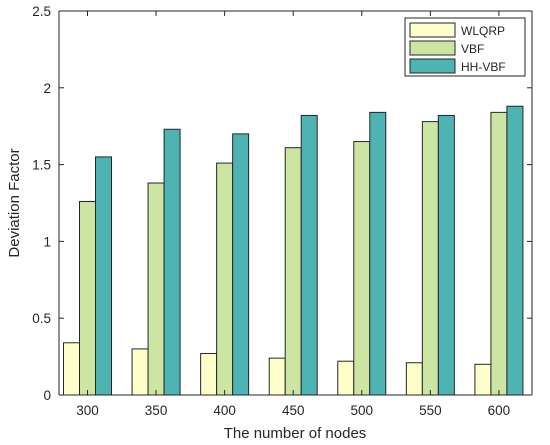 The width and height of the screenshot is (550, 445). What do you see at coordinates (472, 49) in the screenshot?
I see `legend-label-vbf: VBF` at bounding box center [472, 49].